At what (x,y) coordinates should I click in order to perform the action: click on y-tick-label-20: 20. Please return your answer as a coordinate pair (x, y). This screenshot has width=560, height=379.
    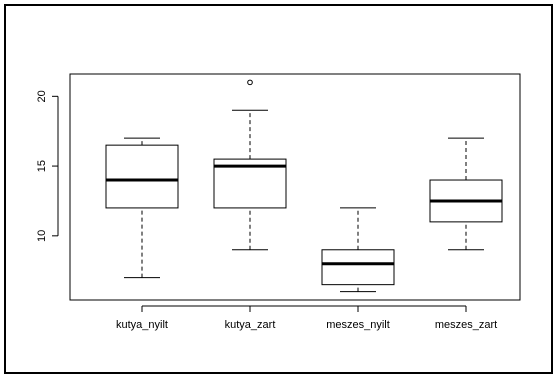
    Looking at the image, I should click on (42, 96).